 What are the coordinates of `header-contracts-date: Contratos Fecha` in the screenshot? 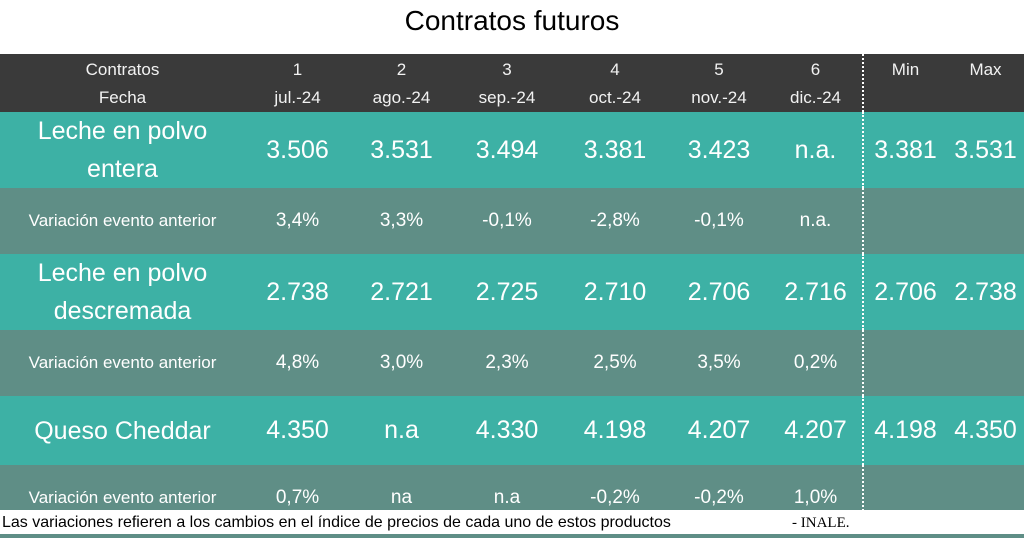 It's located at (122, 83).